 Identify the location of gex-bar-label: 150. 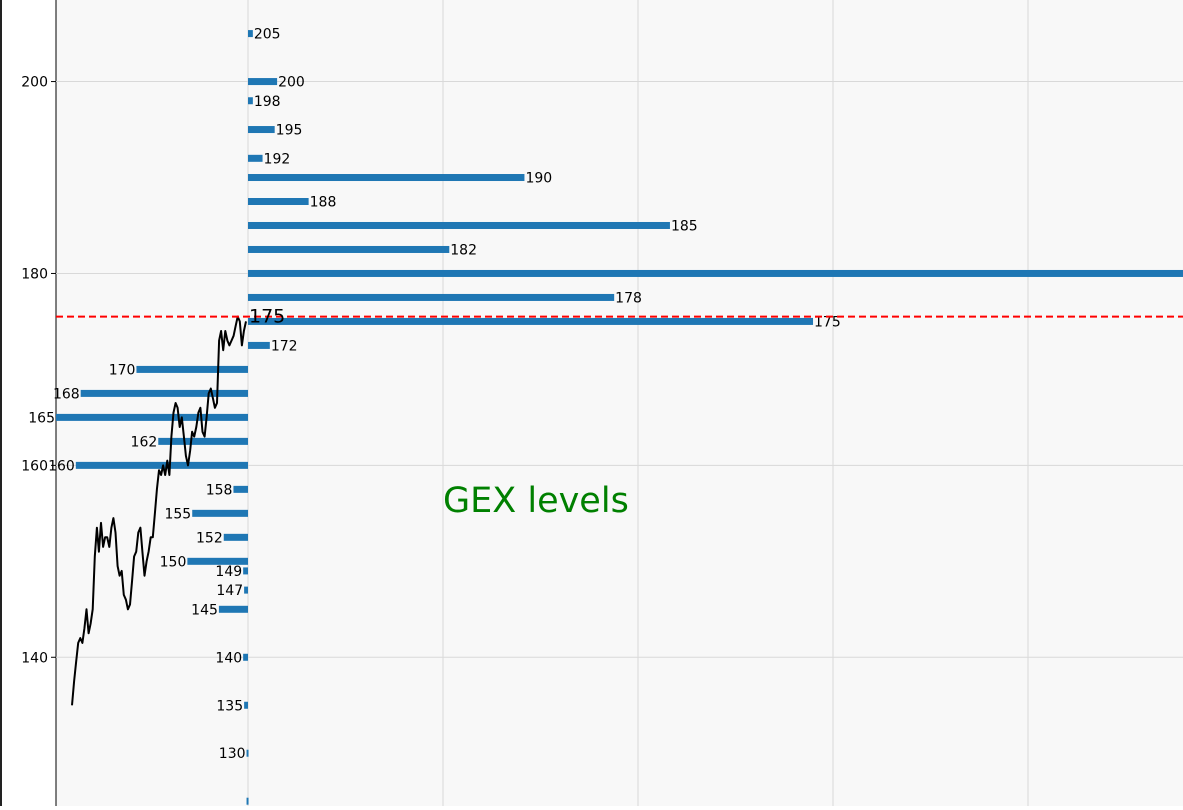
(173, 562).